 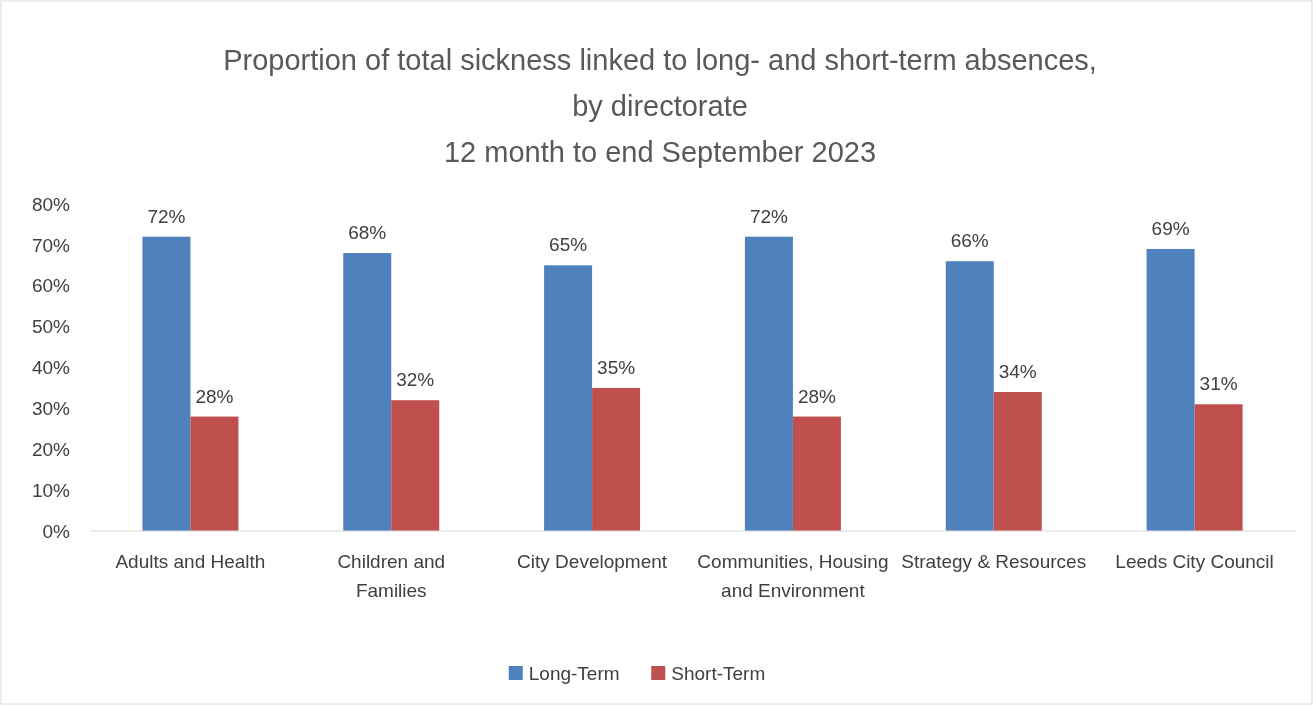 What do you see at coordinates (1194, 561) in the screenshot?
I see `x-tick-label: Leeds City Council` at bounding box center [1194, 561].